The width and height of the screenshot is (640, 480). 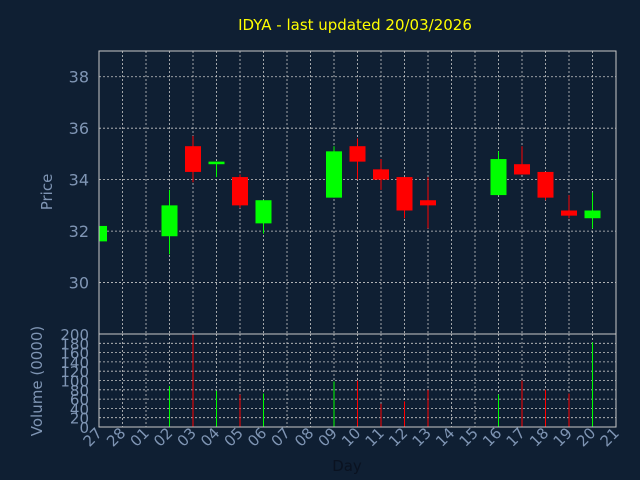 I want to click on price-tick-label: 32, so click(x=79, y=231).